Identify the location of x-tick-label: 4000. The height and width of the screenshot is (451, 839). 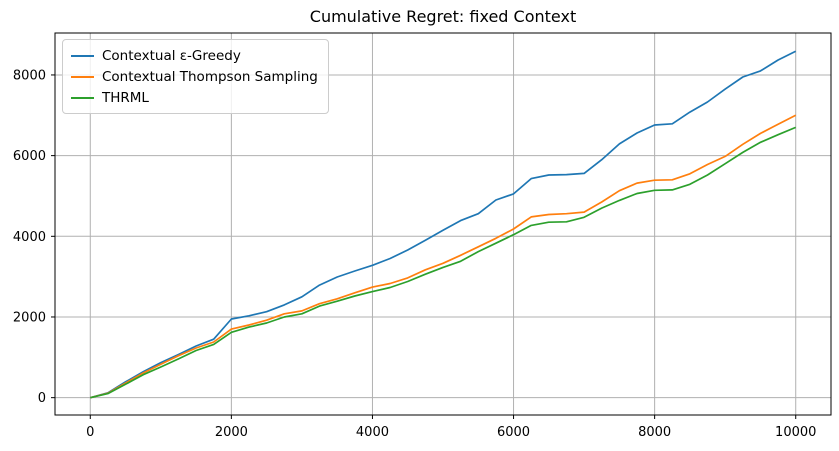
(372, 432).